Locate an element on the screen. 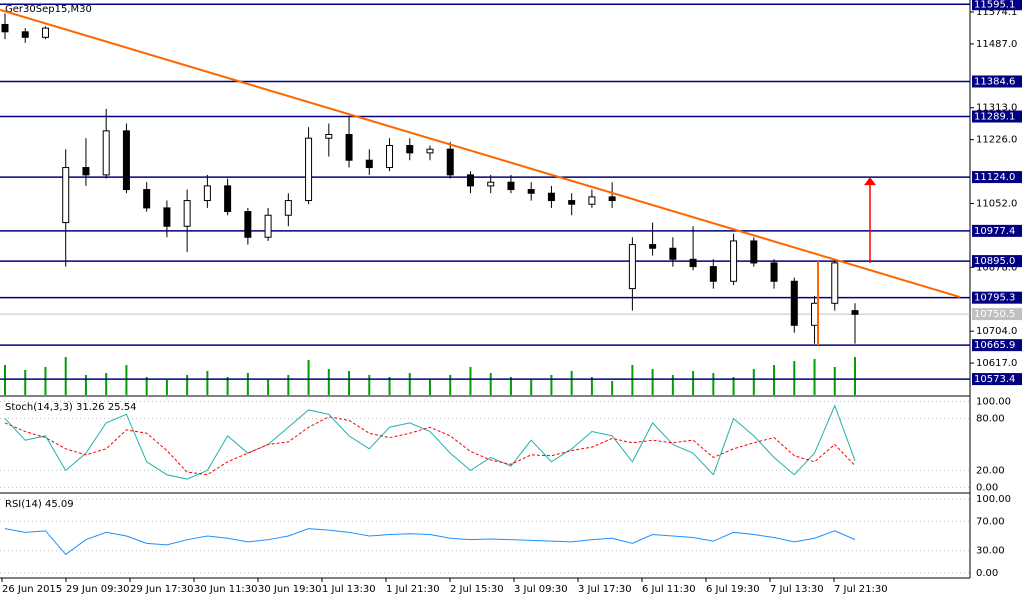 The width and height of the screenshot is (1024, 600). chart-title: Ger30Sep15,M30 is located at coordinates (48, 9).